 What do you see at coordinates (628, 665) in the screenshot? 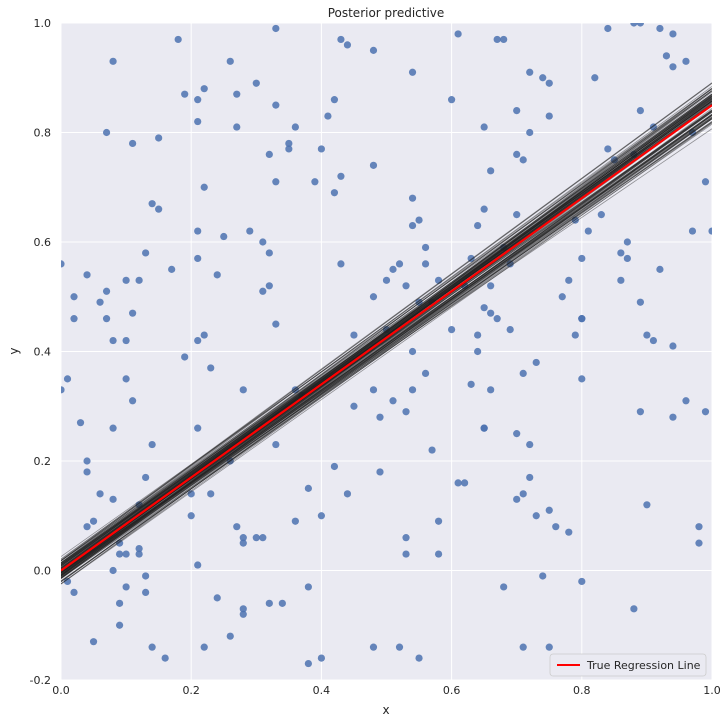
I see `legend-box` at bounding box center [628, 665].